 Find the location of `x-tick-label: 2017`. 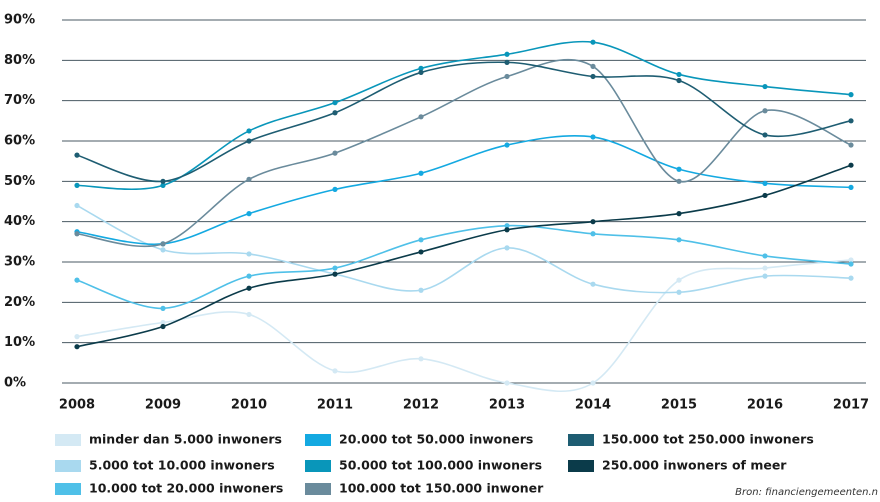

x-tick-label: 2017 is located at coordinates (851, 405).